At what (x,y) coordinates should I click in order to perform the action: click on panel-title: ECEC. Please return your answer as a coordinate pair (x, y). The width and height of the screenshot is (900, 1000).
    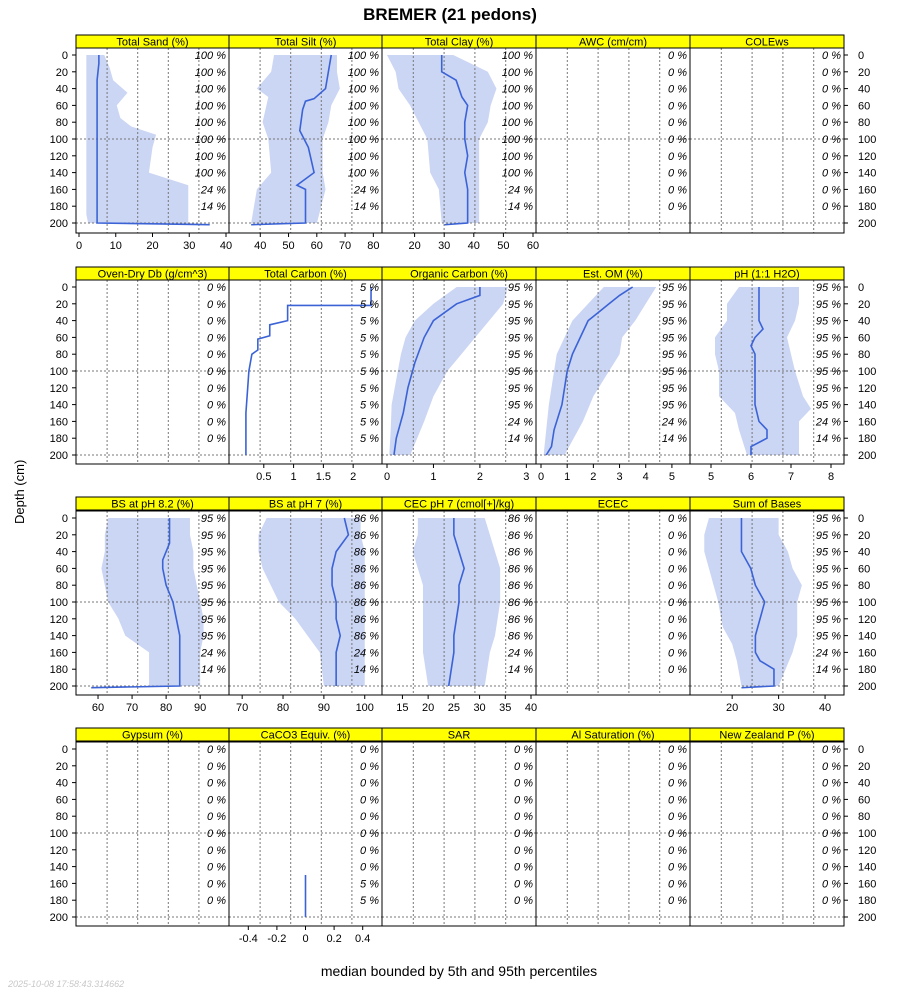
    Looking at the image, I should click on (613, 505).